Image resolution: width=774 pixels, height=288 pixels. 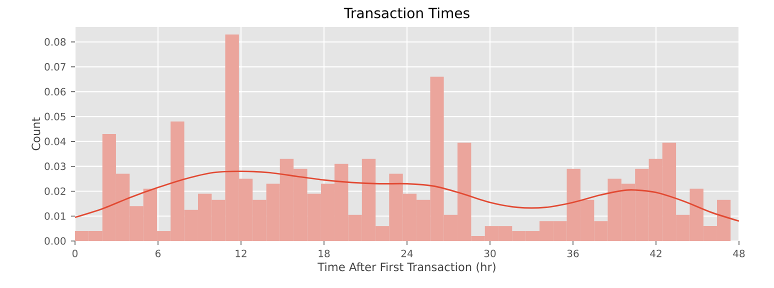 What do you see at coordinates (158, 254) in the screenshot?
I see `x-tick-label: 6` at bounding box center [158, 254].